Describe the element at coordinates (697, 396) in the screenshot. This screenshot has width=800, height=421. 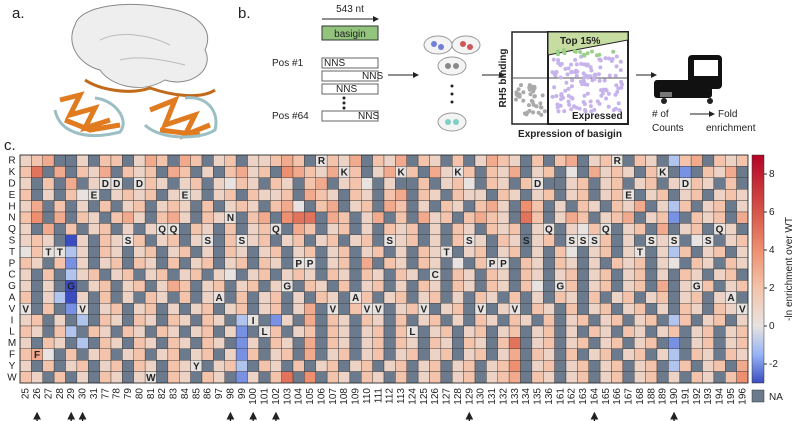
I see `column-label: 192` at that location.